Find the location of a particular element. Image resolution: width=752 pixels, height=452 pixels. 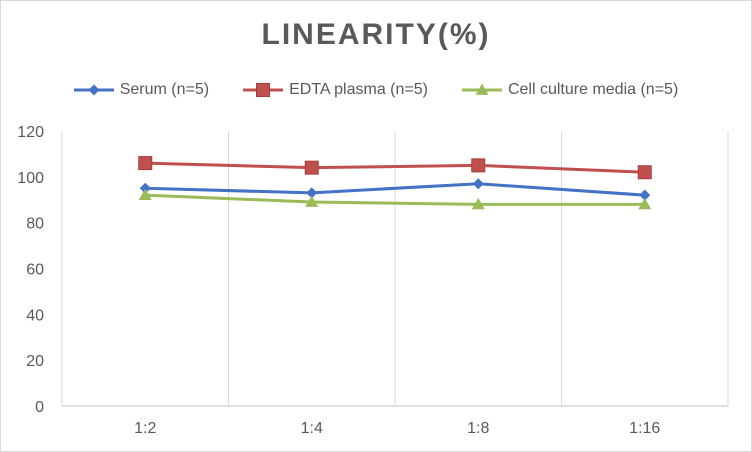

legend-item: Cell culture media (n=5) is located at coordinates (570, 90).